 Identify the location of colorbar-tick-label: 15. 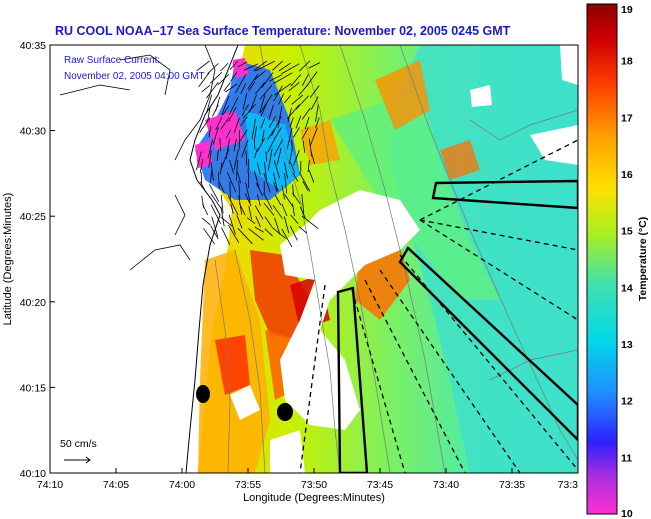
(627, 232).